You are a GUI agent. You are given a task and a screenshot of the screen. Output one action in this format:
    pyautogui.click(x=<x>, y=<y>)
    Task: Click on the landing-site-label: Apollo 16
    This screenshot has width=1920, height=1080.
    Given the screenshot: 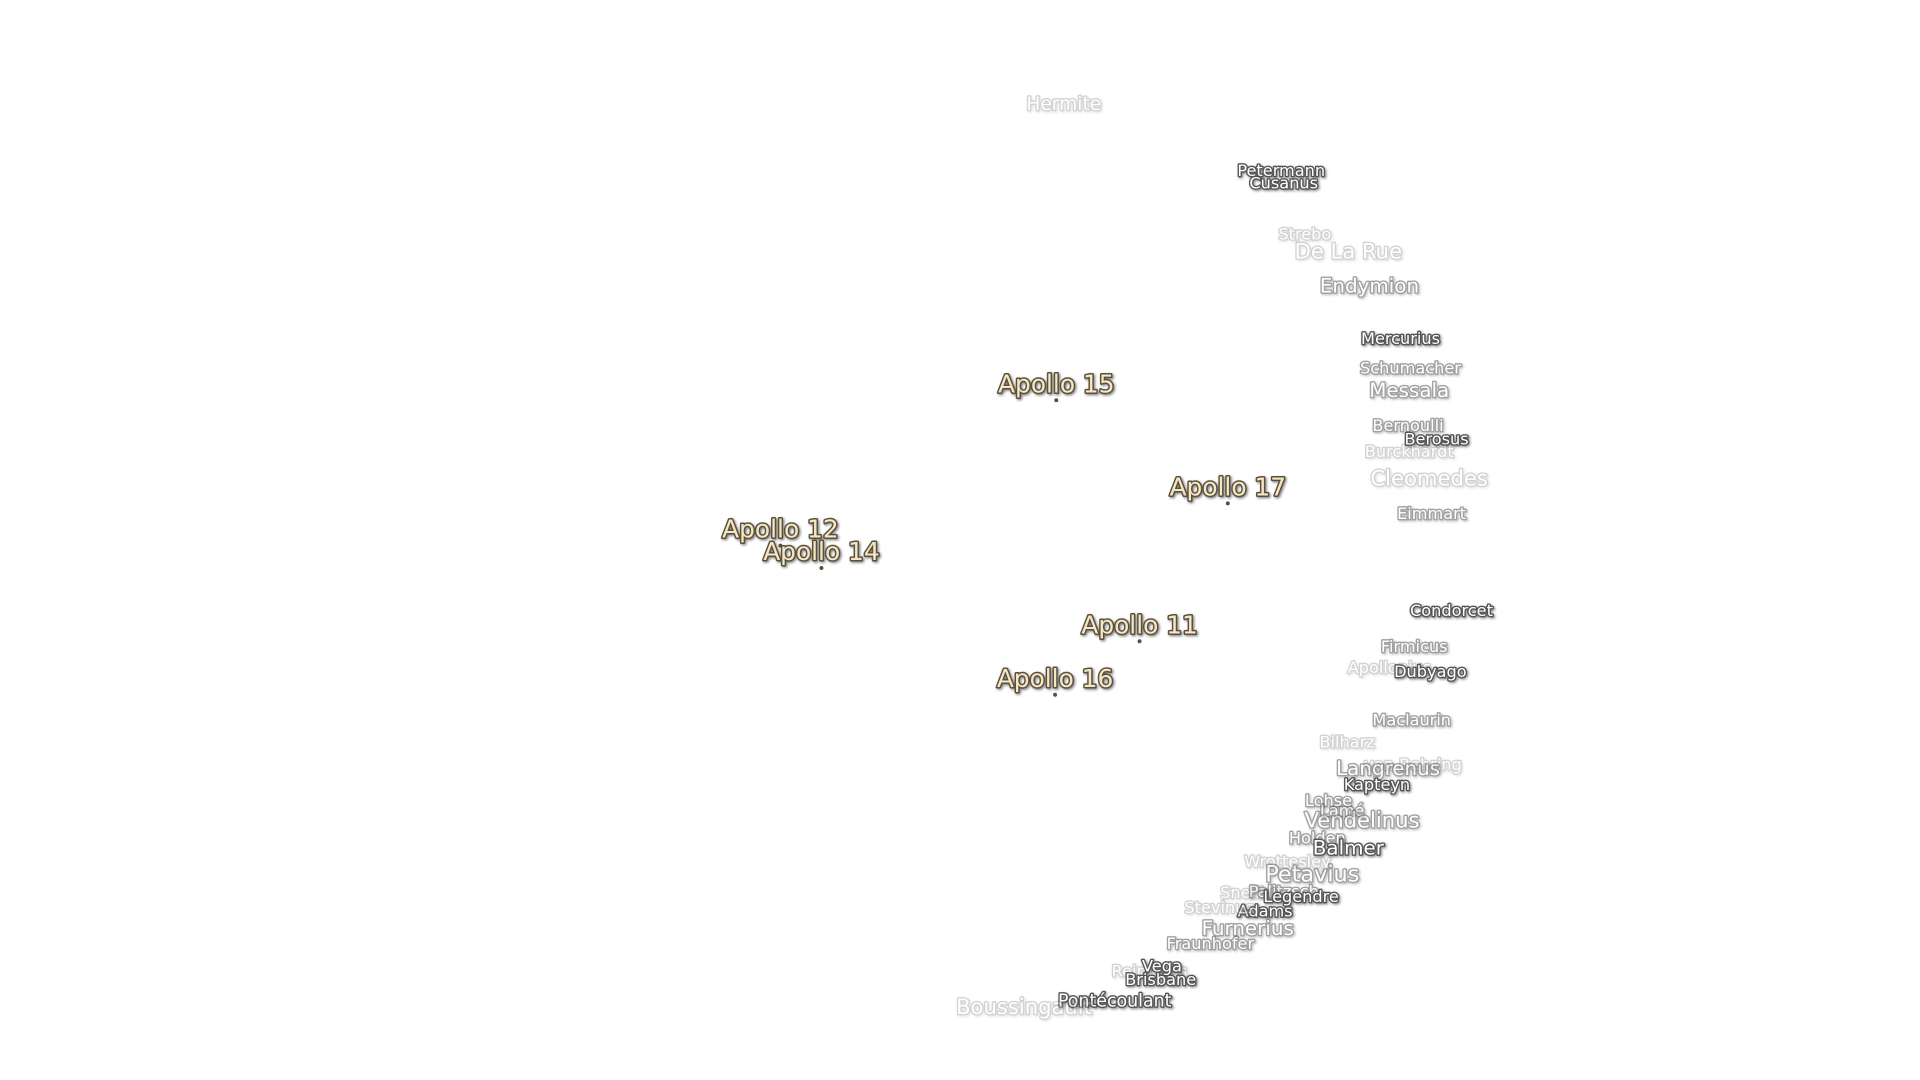 What is the action you would take?
    pyautogui.click(x=1055, y=678)
    